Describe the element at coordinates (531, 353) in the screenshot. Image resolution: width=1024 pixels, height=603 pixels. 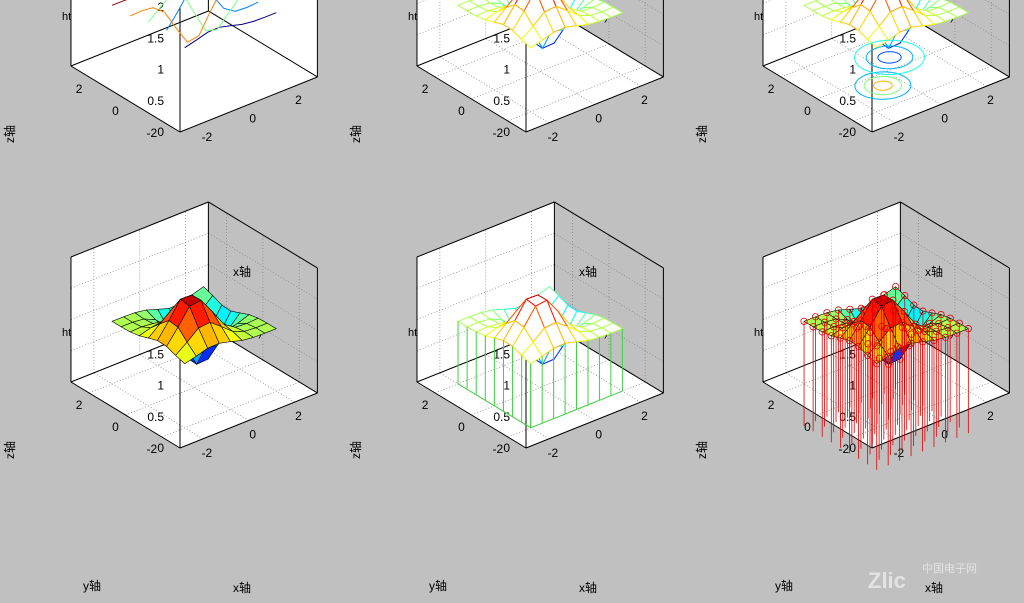
I see `mesh-patch` at that location.